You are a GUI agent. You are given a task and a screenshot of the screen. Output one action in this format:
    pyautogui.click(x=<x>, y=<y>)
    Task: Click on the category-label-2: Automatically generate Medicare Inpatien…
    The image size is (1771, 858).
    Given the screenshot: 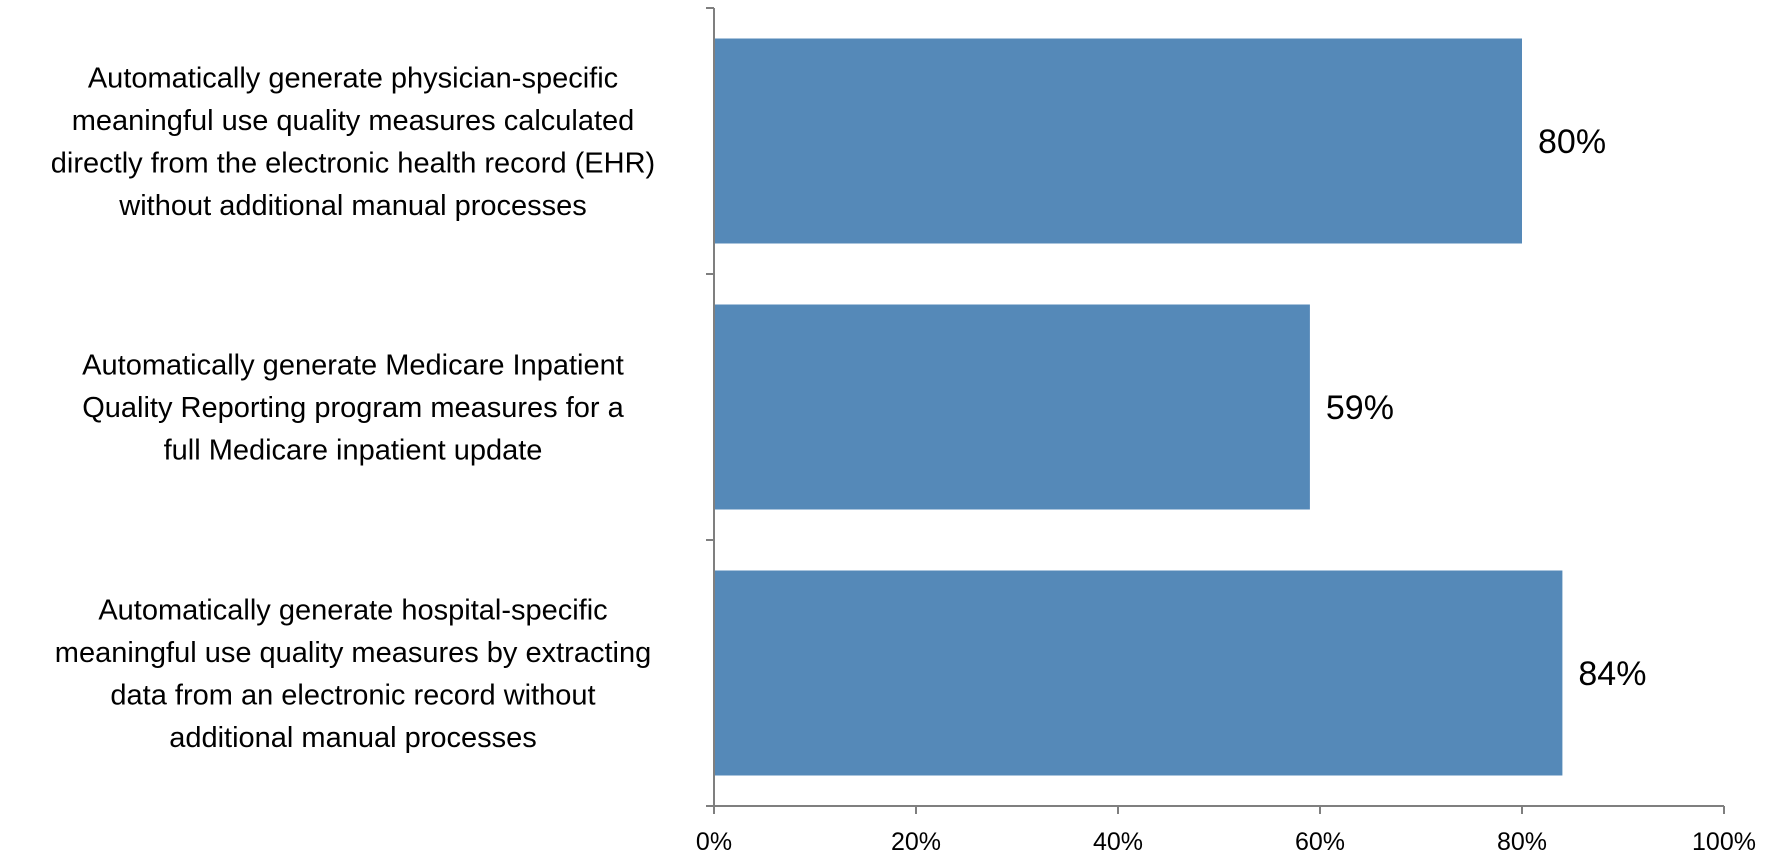 What is the action you would take?
    pyautogui.click(x=353, y=408)
    